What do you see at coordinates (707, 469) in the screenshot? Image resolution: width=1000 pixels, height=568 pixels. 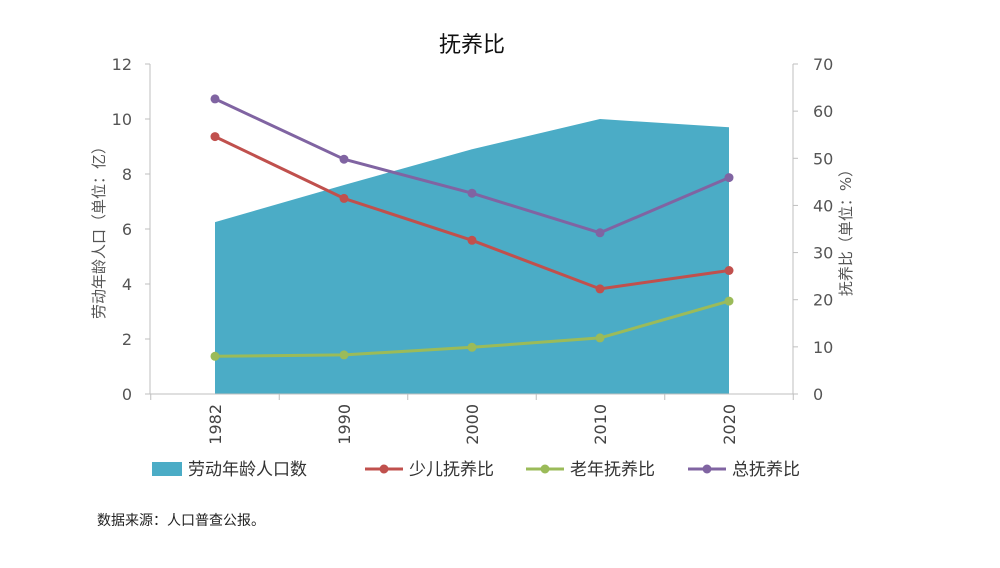 I see `legend-marker-total-dependency` at bounding box center [707, 469].